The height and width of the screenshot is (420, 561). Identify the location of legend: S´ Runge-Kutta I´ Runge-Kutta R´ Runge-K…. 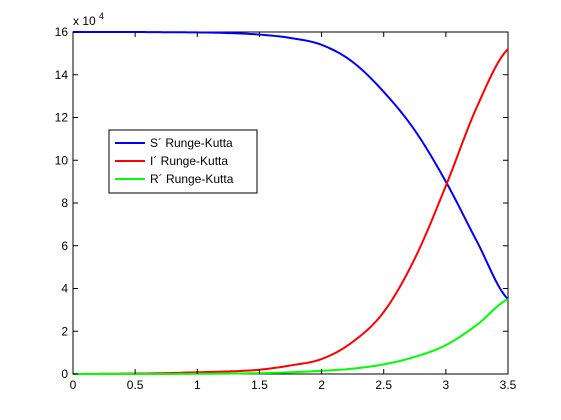
(183, 161).